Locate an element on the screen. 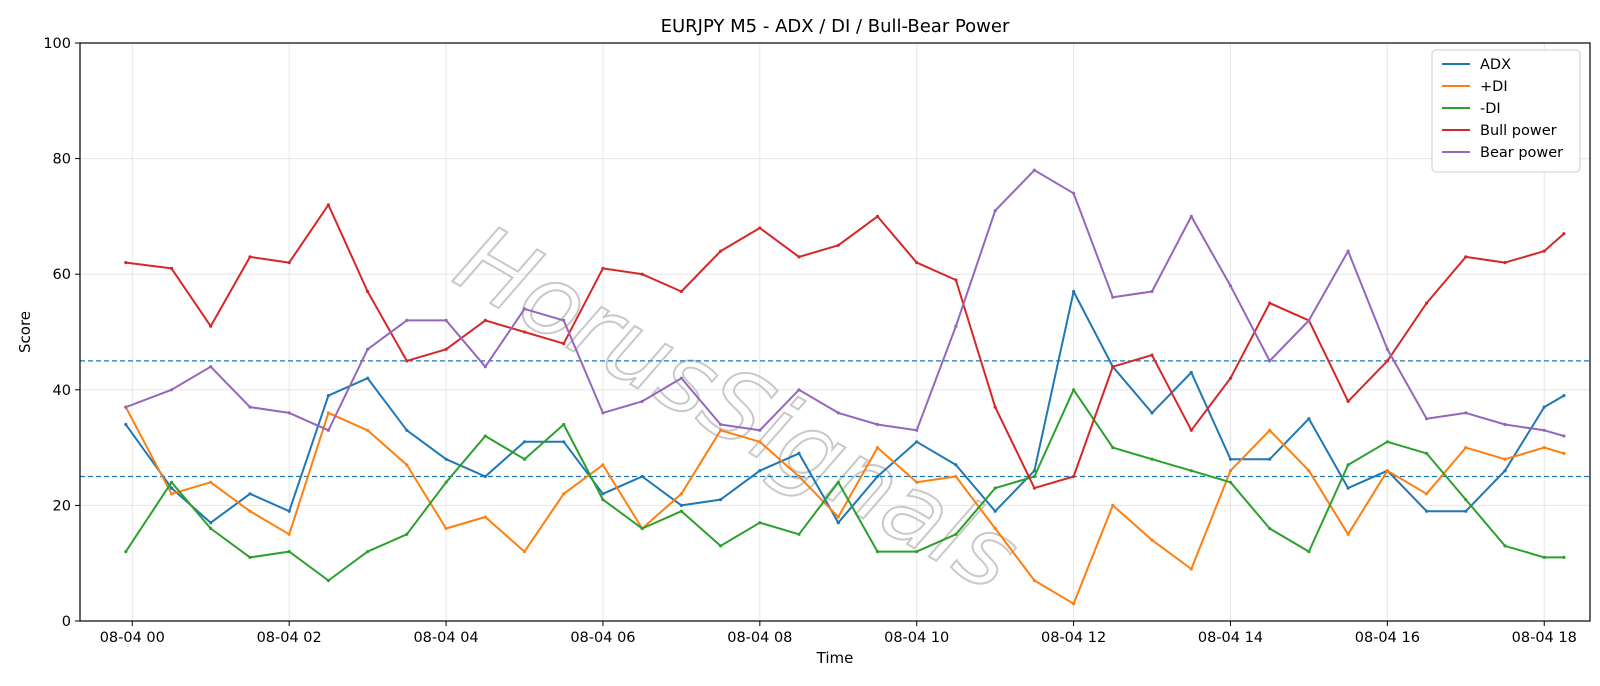  x-tick-label: 08-04 10 is located at coordinates (916, 638).